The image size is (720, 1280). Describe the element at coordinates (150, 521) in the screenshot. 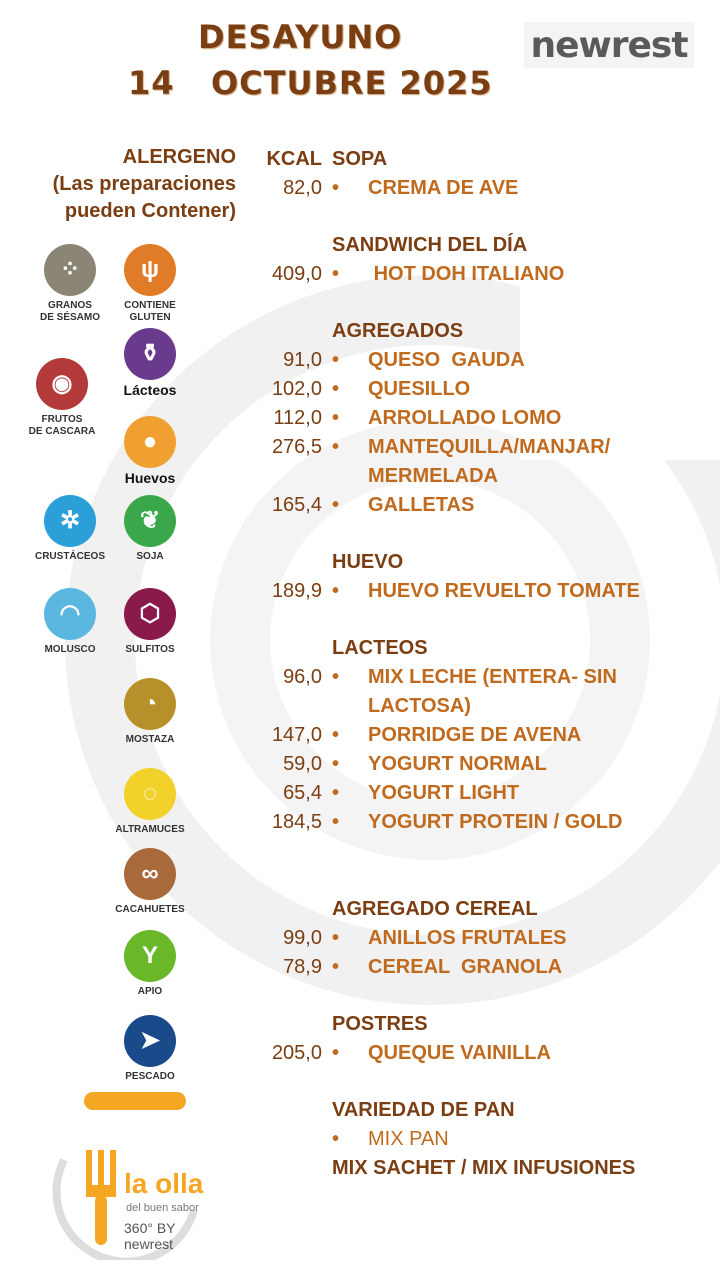

I see `soy-icon: ❦` at that location.